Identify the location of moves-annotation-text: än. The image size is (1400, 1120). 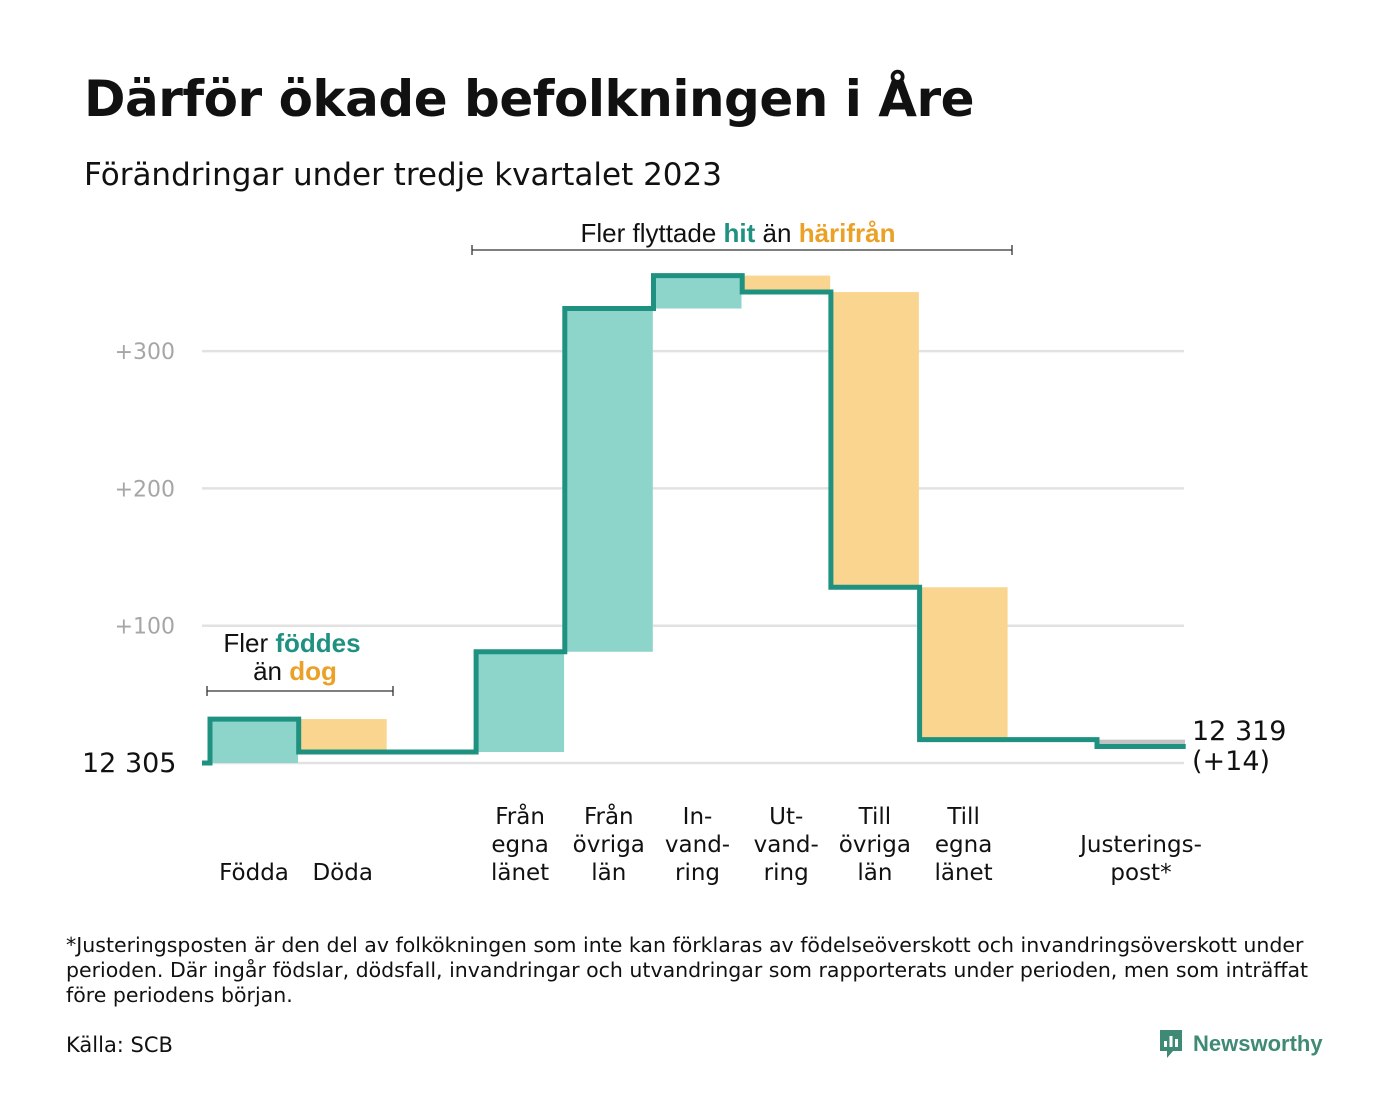
(776, 233).